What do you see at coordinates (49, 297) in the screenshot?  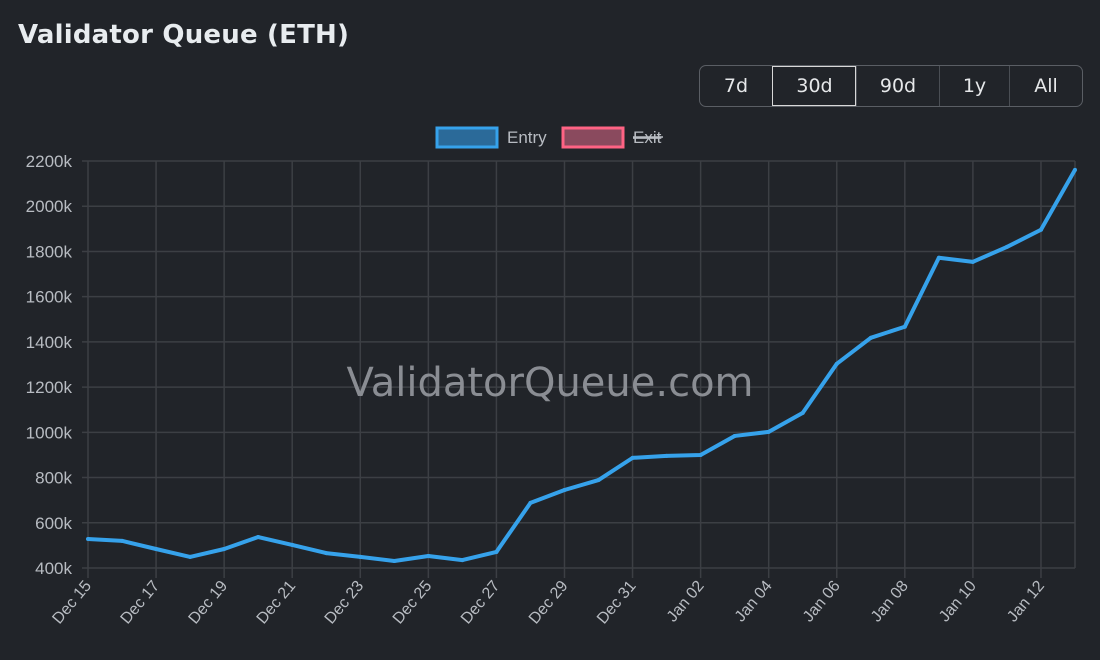 I see `y-tick-label: 1600k` at bounding box center [49, 297].